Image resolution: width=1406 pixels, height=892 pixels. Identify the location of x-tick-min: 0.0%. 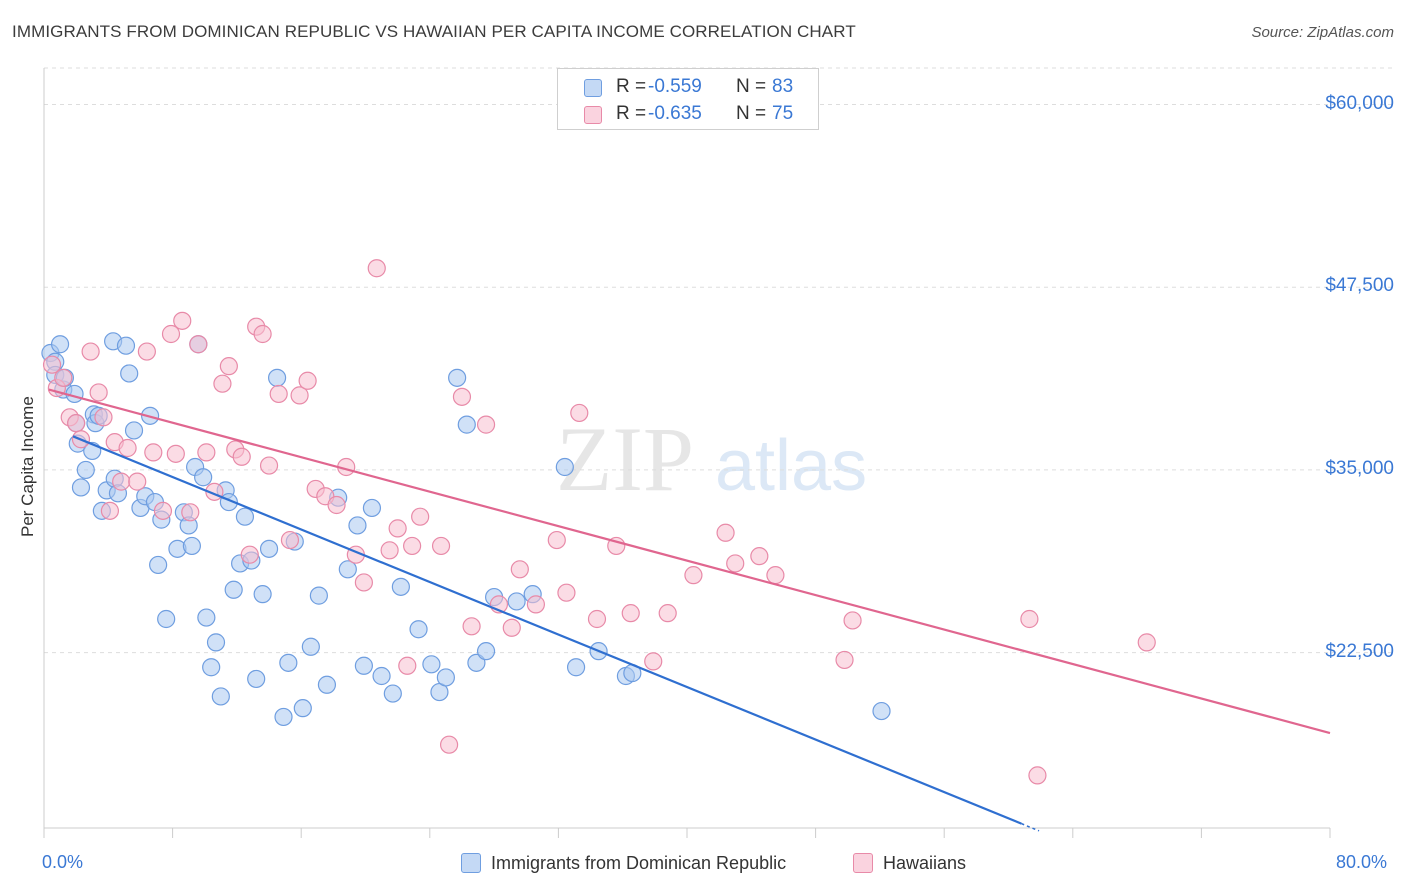
(63, 862).